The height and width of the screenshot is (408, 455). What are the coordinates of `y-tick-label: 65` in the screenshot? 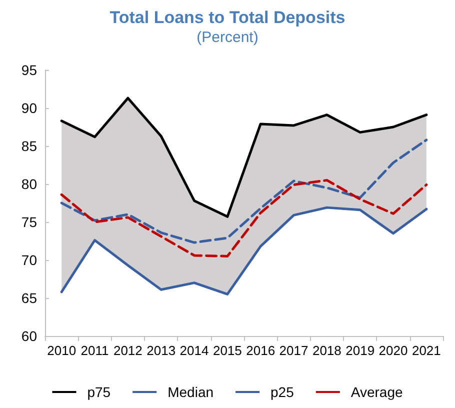 It's located at (29, 298).